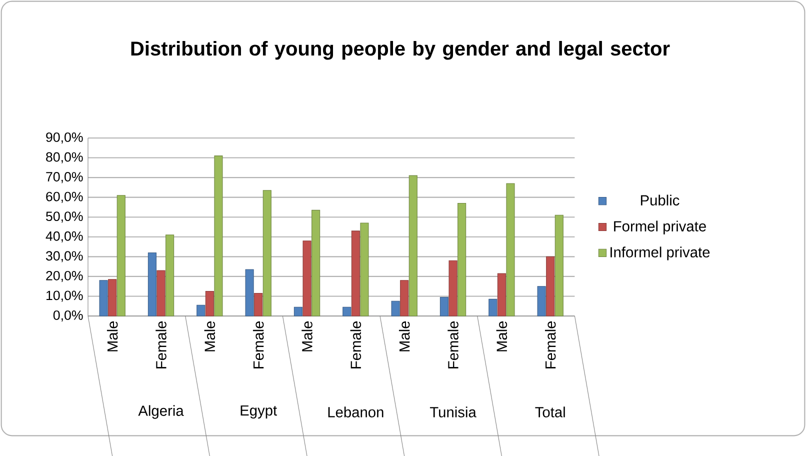 The height and width of the screenshot is (456, 806). I want to click on y-tick-label: 50,0%, so click(64, 216).